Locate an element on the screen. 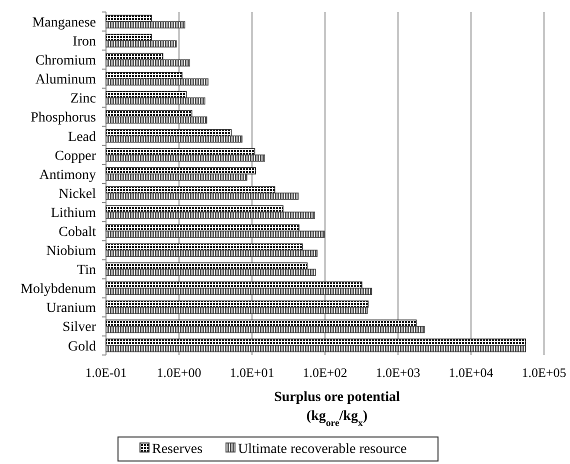  y-tick-label: Zinc is located at coordinates (83, 99).